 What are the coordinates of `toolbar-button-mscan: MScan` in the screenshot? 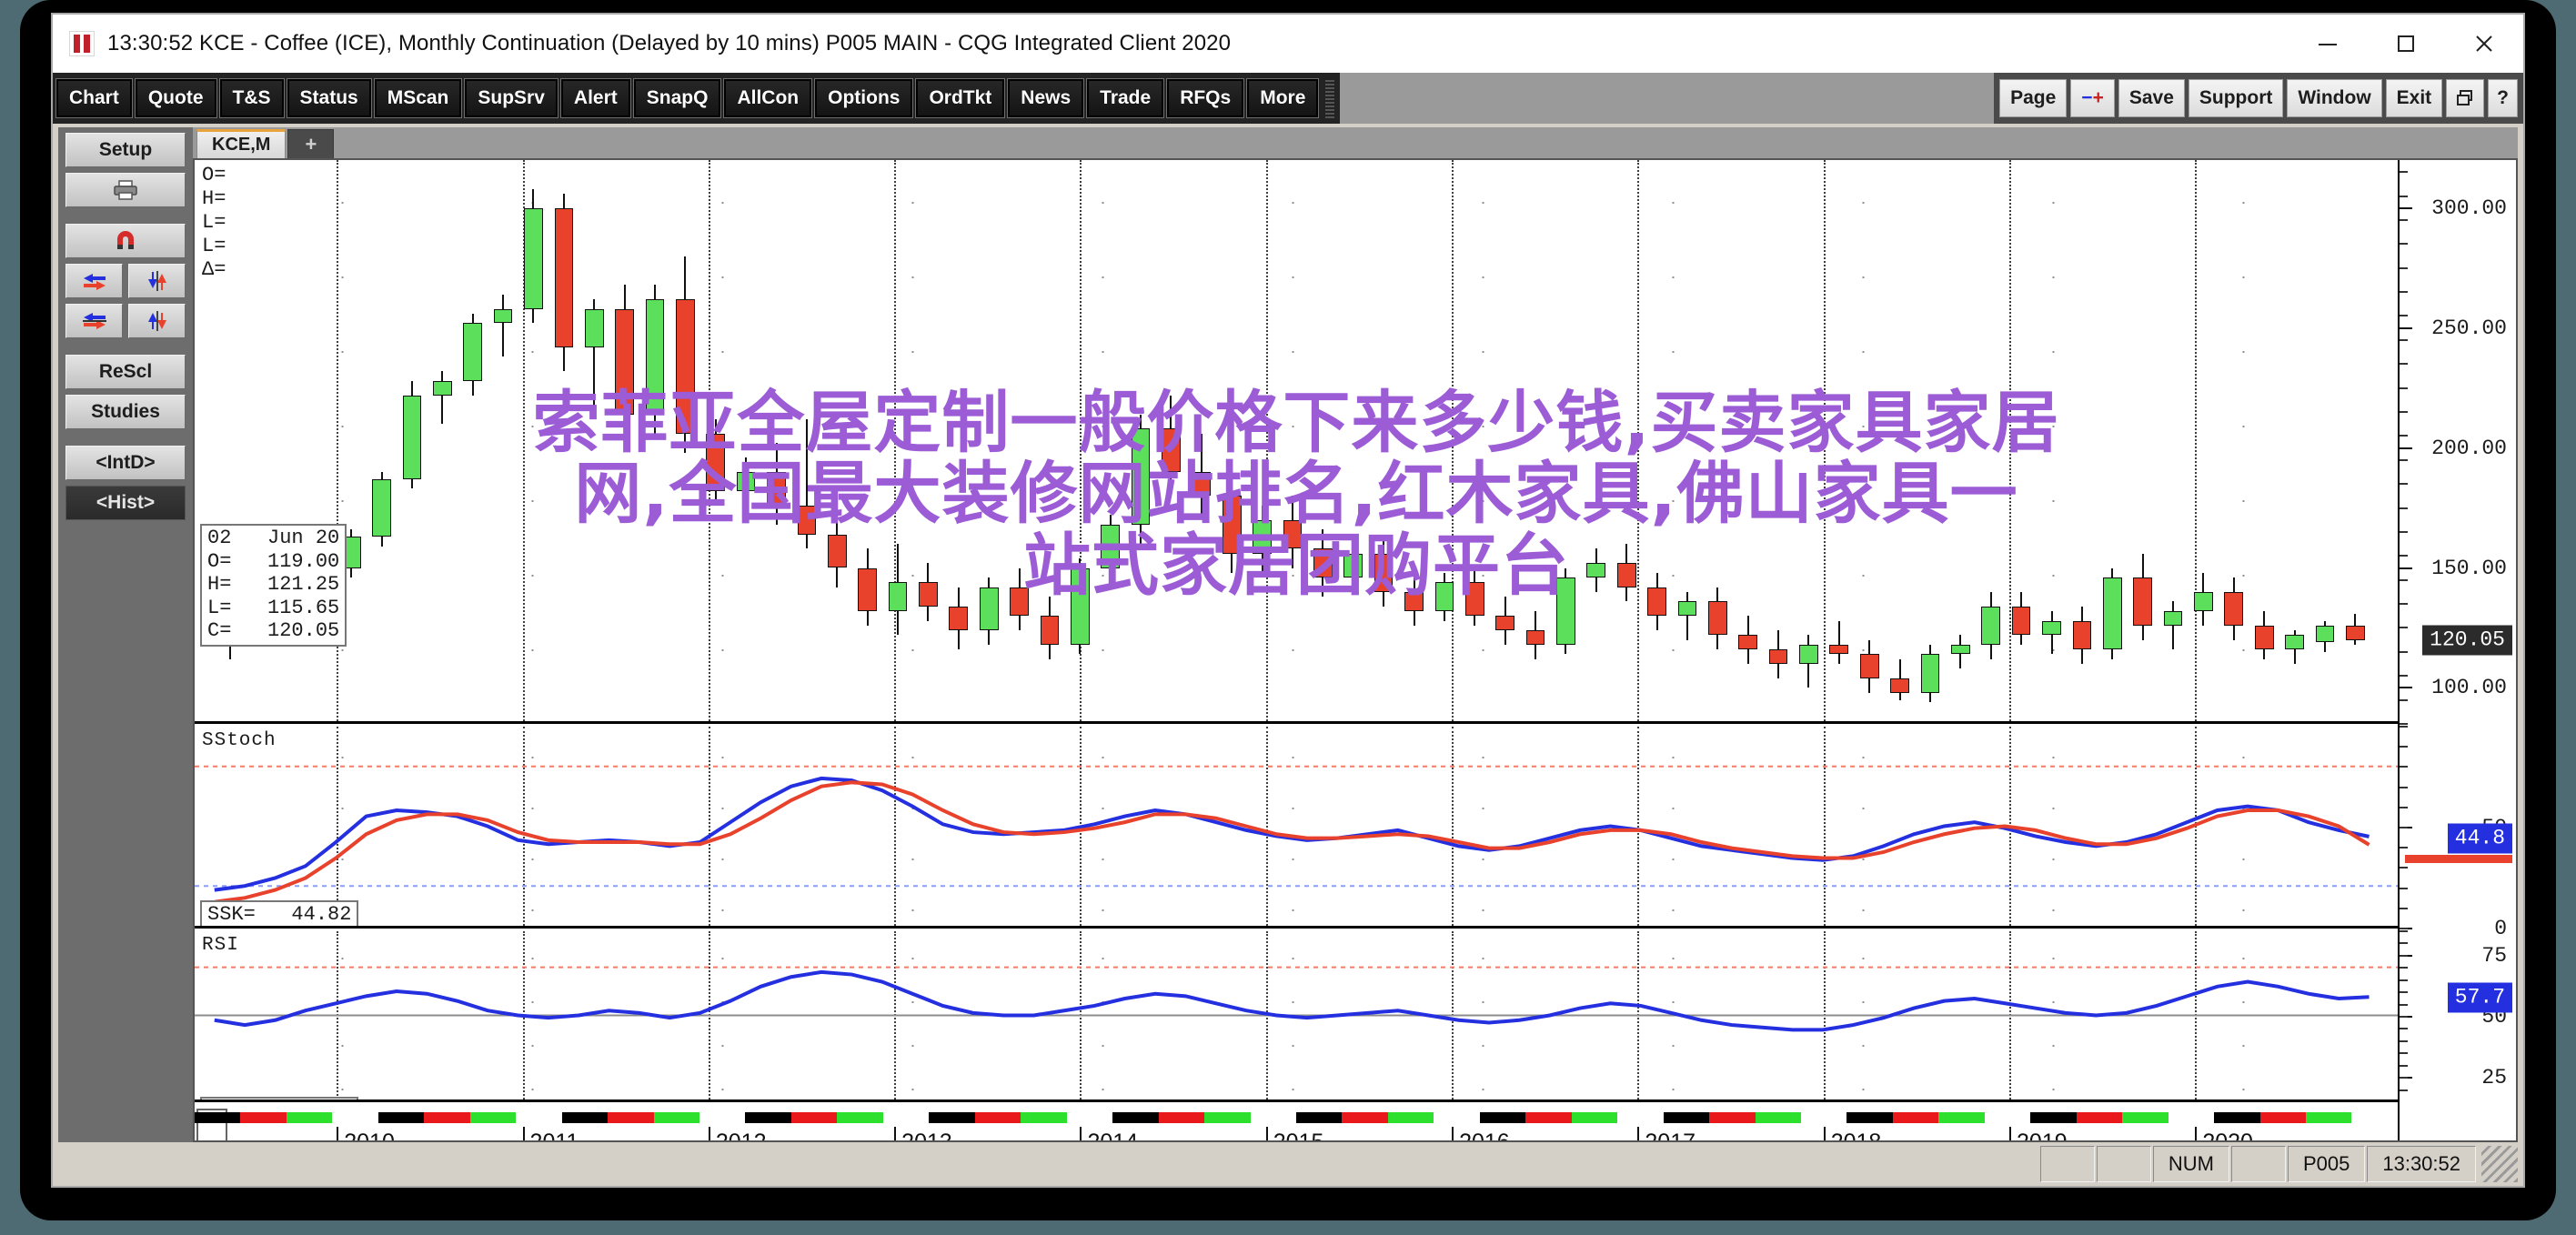 It's located at (418, 98).